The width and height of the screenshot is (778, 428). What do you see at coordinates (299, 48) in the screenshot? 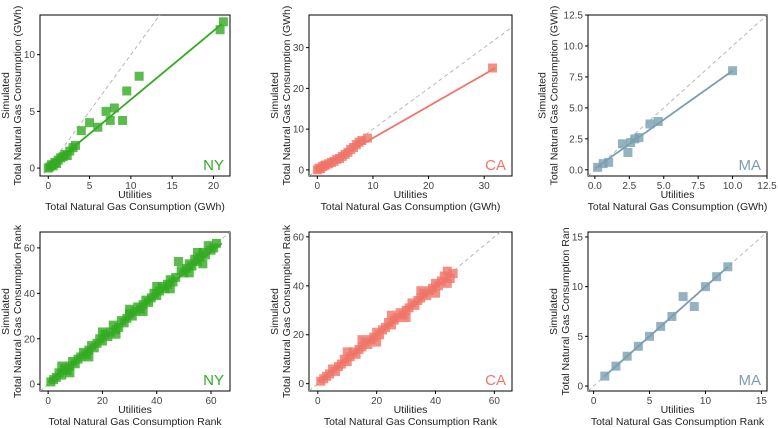
I see `y-tick-label: 30` at bounding box center [299, 48].